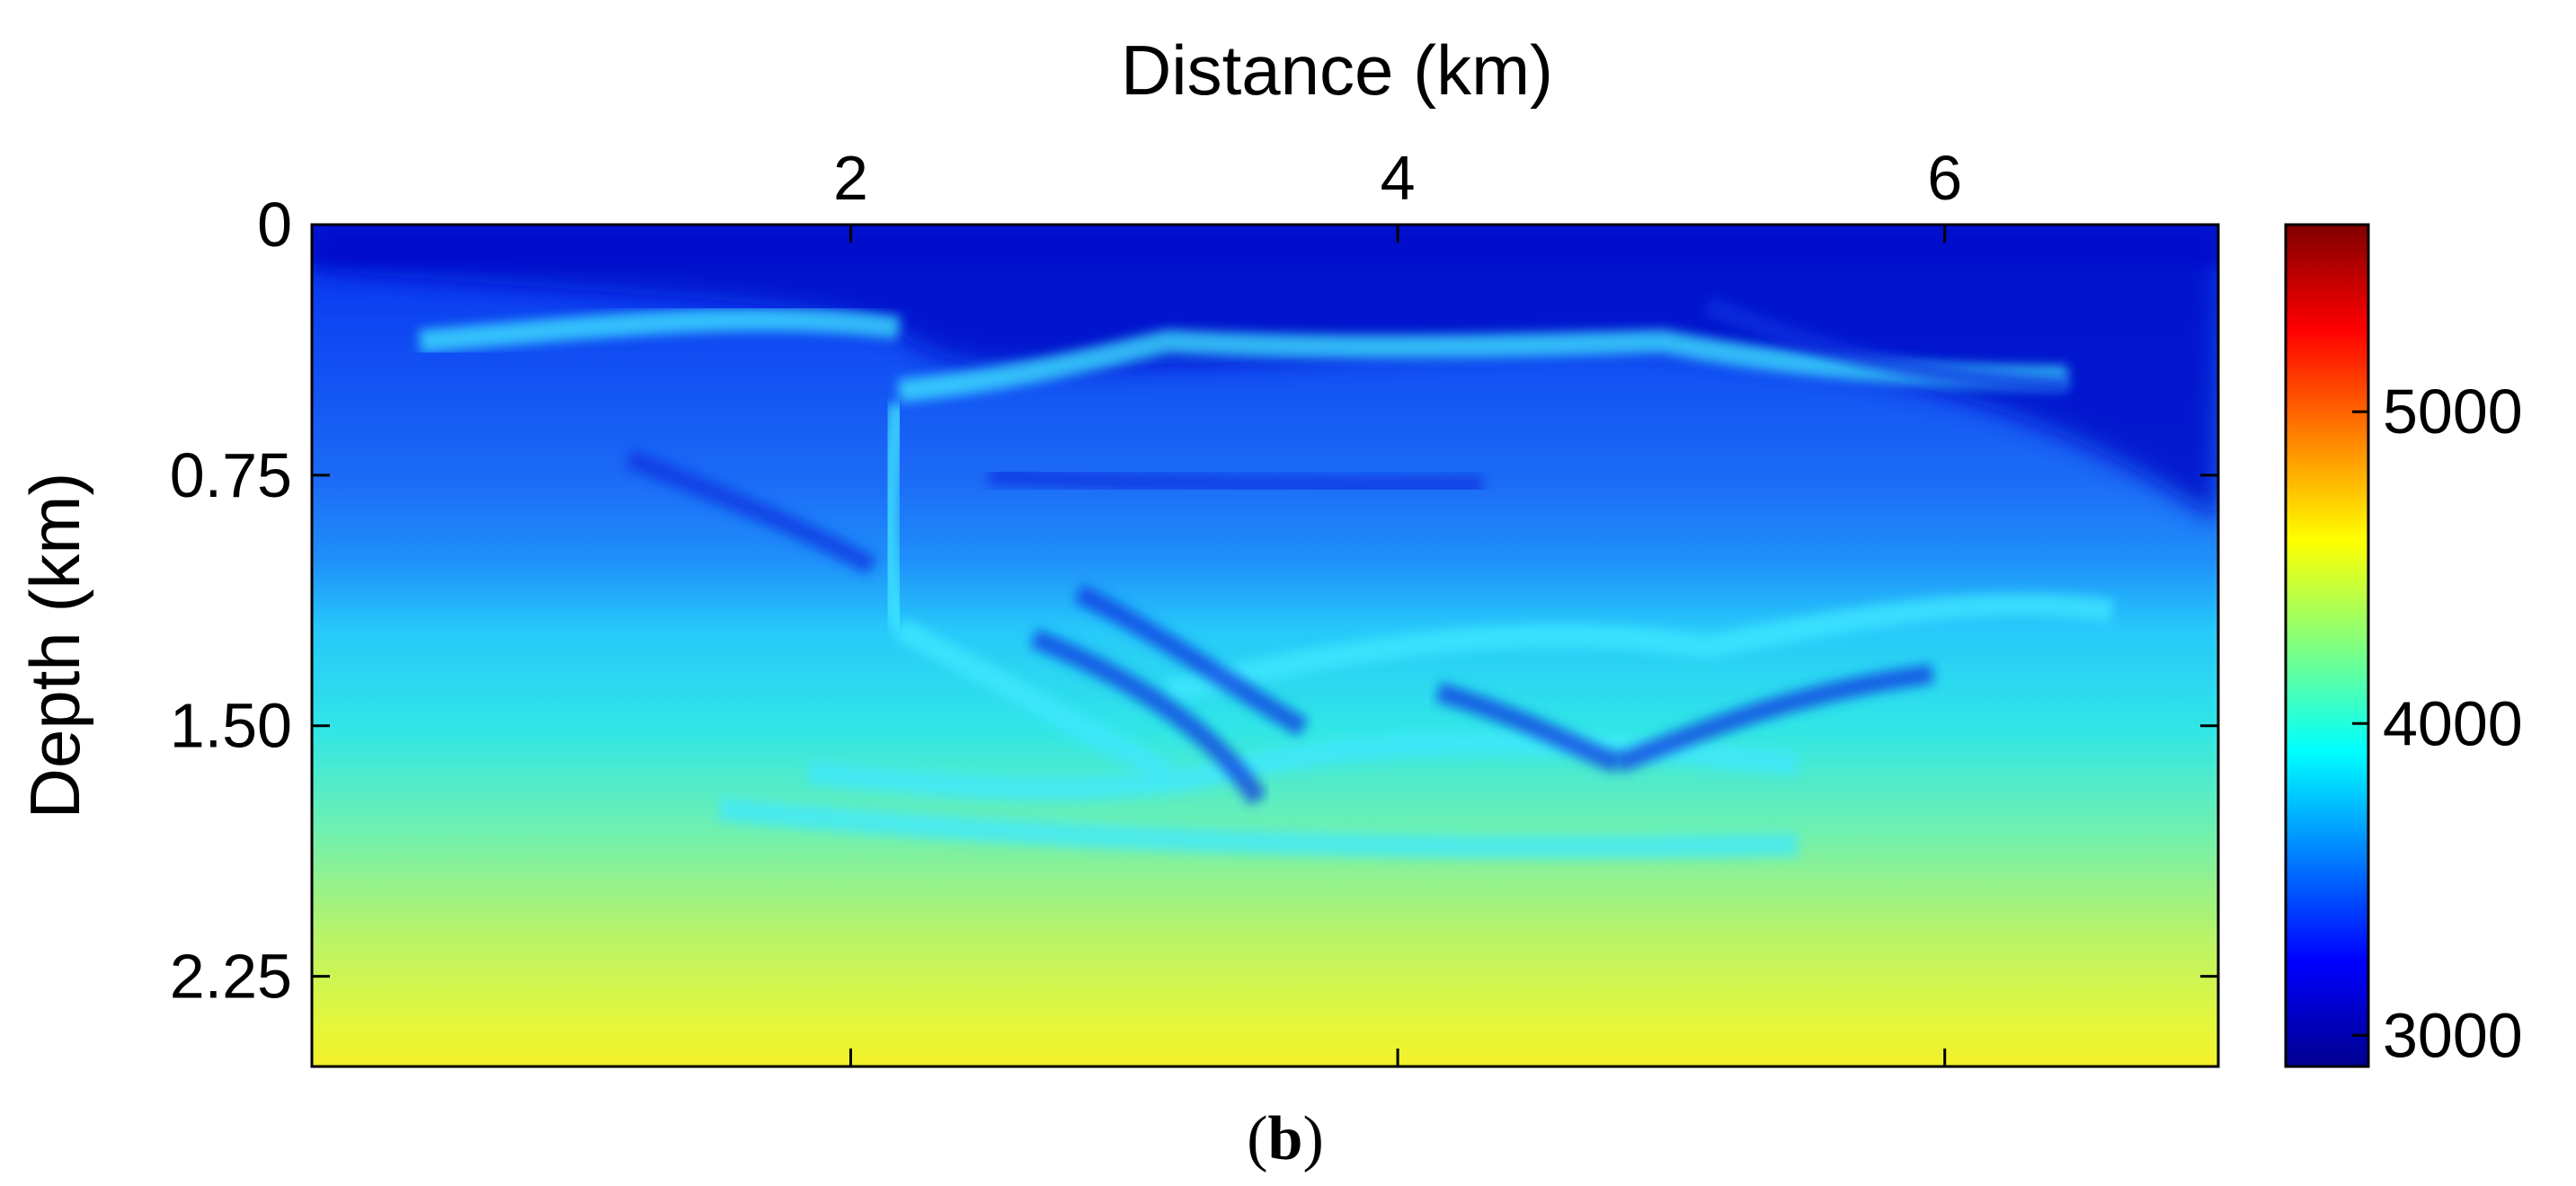 The width and height of the screenshot is (2576, 1186). I want to click on y-tick-label: 2.25, so click(231, 977).